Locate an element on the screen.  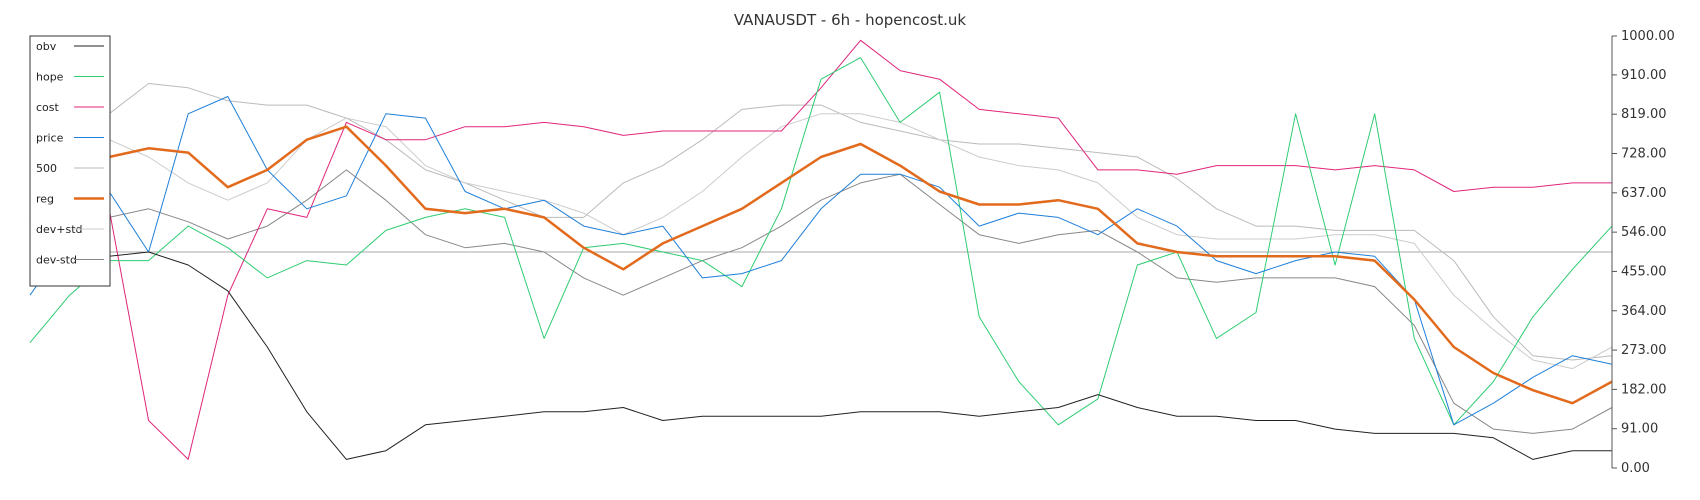
y-tick-label: 910.00 is located at coordinates (1644, 75).